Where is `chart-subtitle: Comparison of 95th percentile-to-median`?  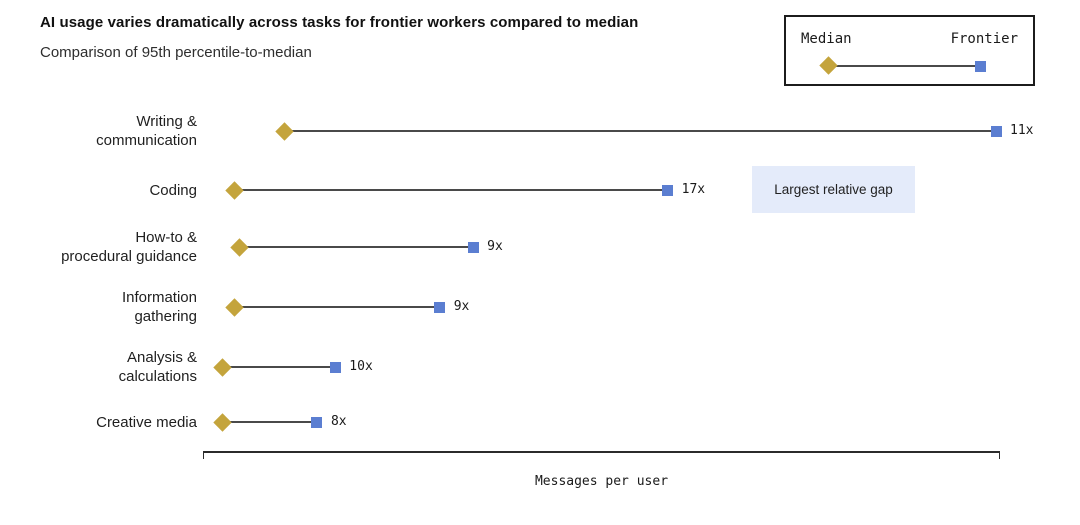
chart-subtitle: Comparison of 95th percentile-to-median is located at coordinates (176, 52).